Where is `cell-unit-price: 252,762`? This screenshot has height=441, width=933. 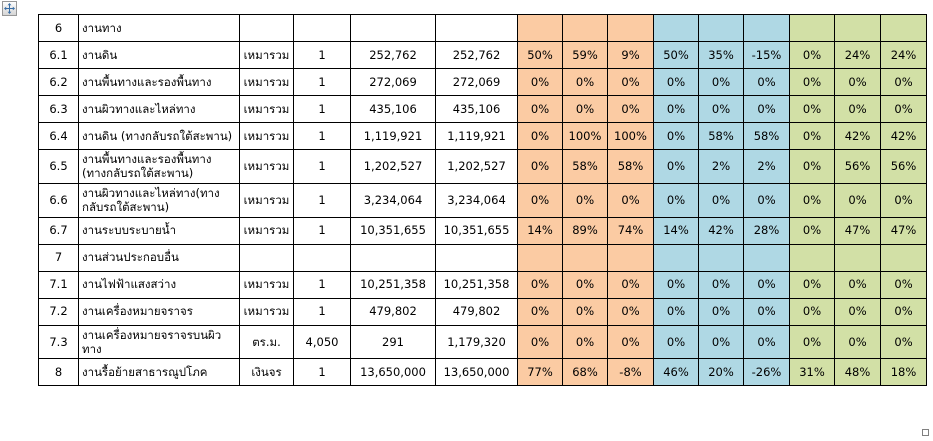
cell-unit-price: 252,762 is located at coordinates (393, 55).